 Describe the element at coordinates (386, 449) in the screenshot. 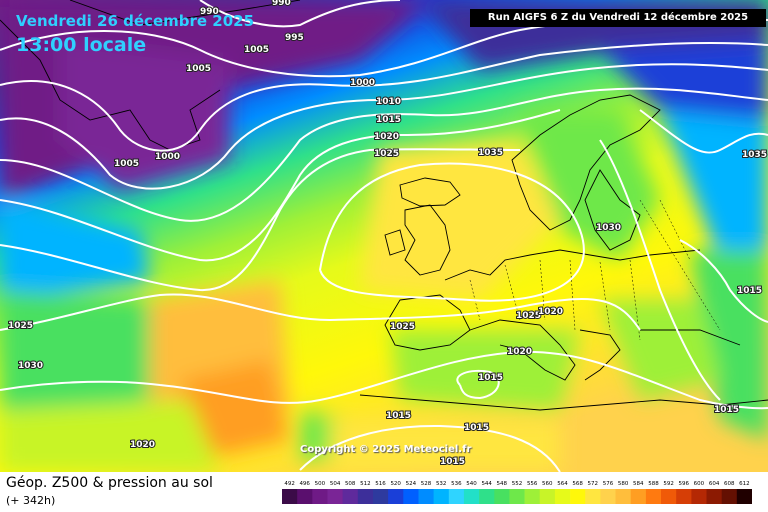

I see `copyright-notice: Copyright © 2025 Meteociel.fr` at that location.